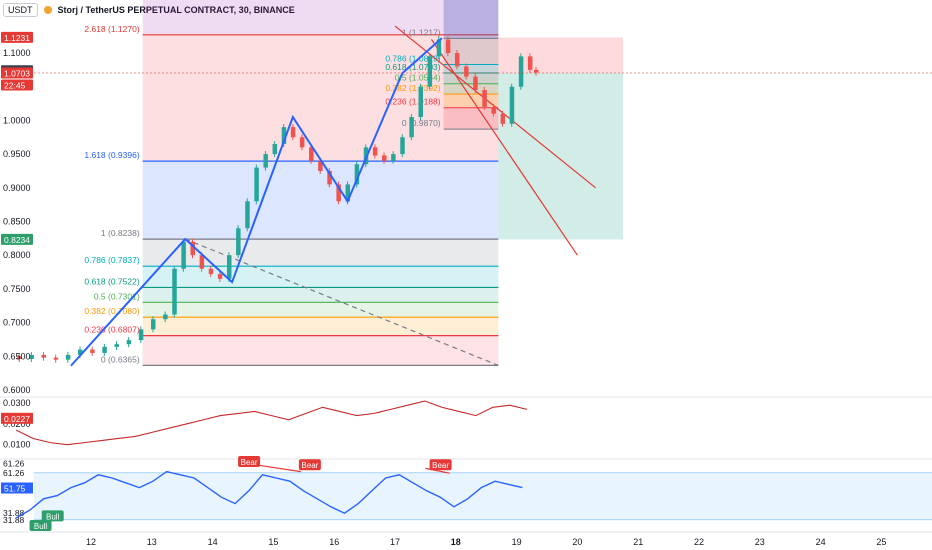 This screenshot has width=932, height=550. I want to click on price-tick-9: 0.6000, so click(17, 390).